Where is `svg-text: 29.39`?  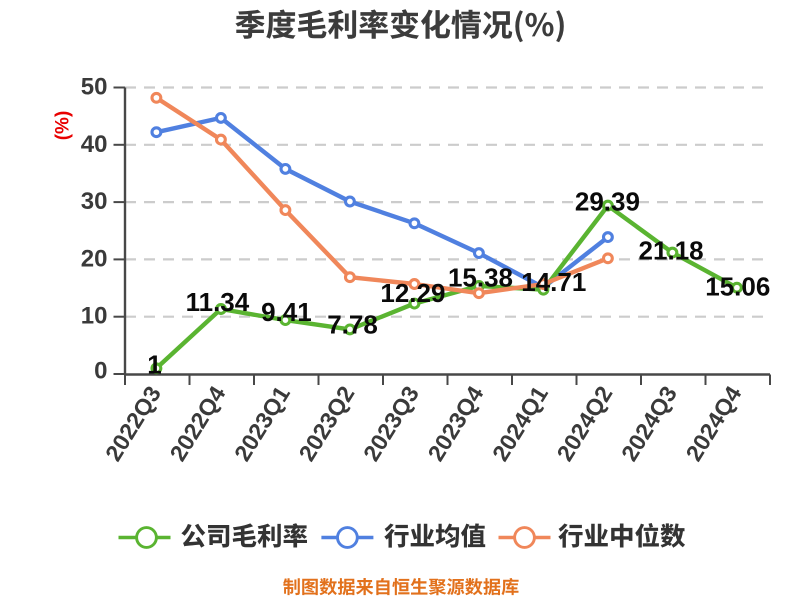 svg-text: 29.39 is located at coordinates (607, 202).